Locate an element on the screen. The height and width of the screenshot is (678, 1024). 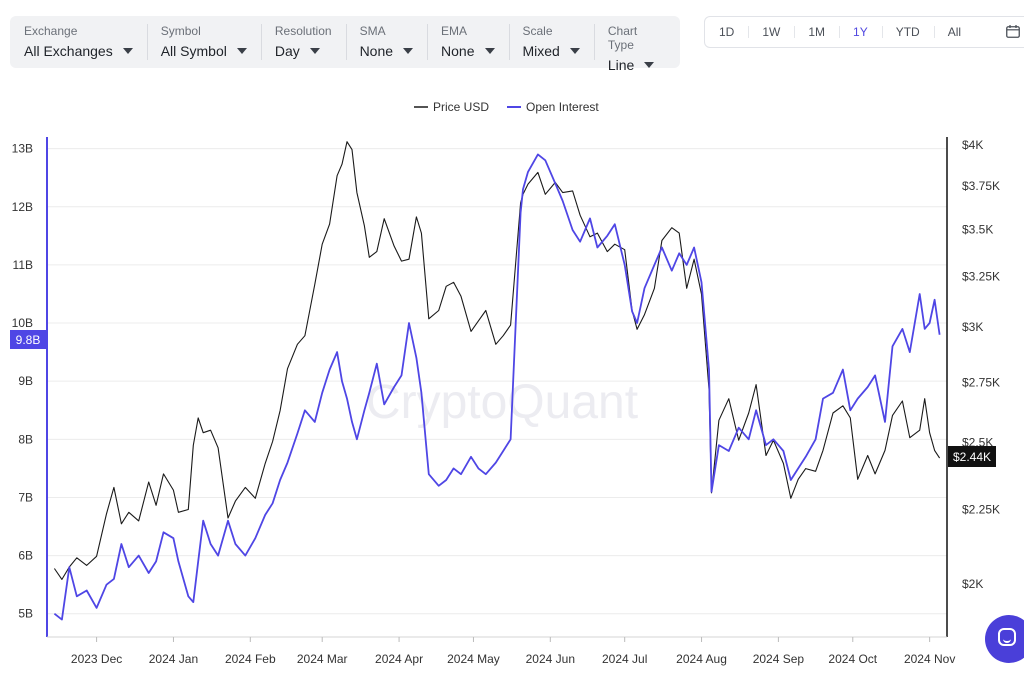
x-axis-tick-label: 2024 May is located at coordinates (473, 659).